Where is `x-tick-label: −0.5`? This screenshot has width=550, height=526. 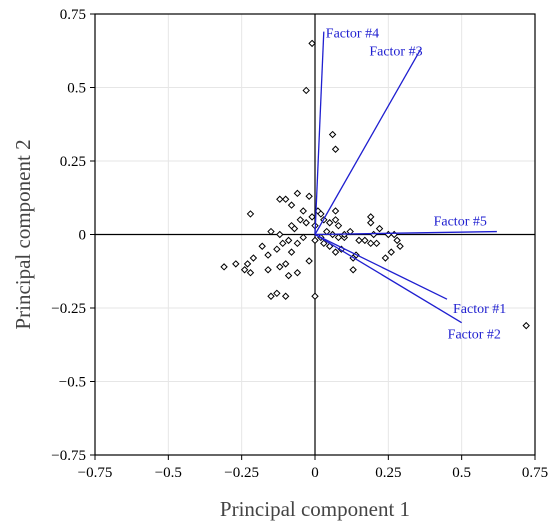
x-tick-label: −0.5 is located at coordinates (168, 473).